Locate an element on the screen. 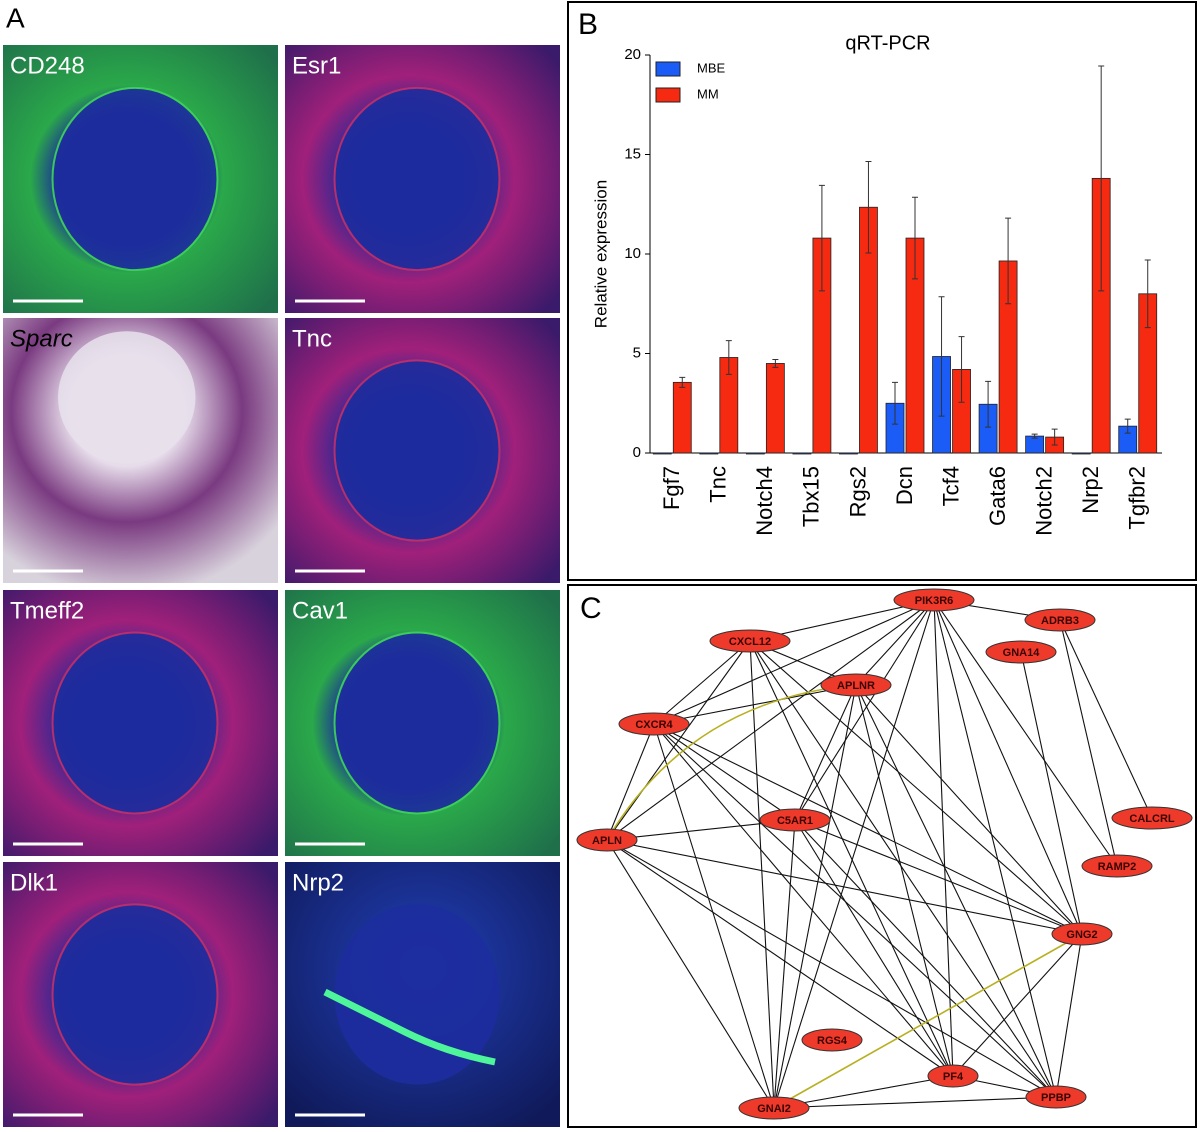 Image resolution: width=1200 pixels, height=1132 pixels. node-label: GNAI2 is located at coordinates (774, 1109).